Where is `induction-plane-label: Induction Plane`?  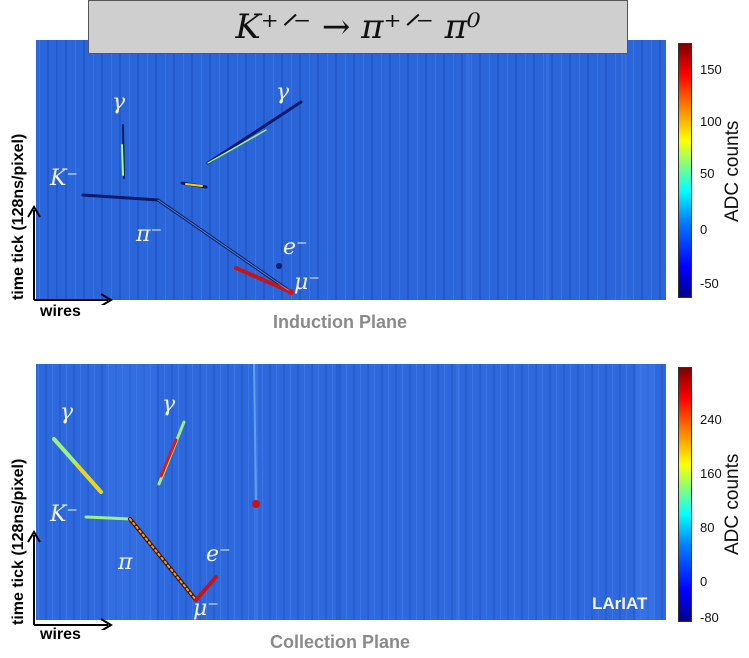 induction-plane-label: Induction Plane is located at coordinates (339, 322).